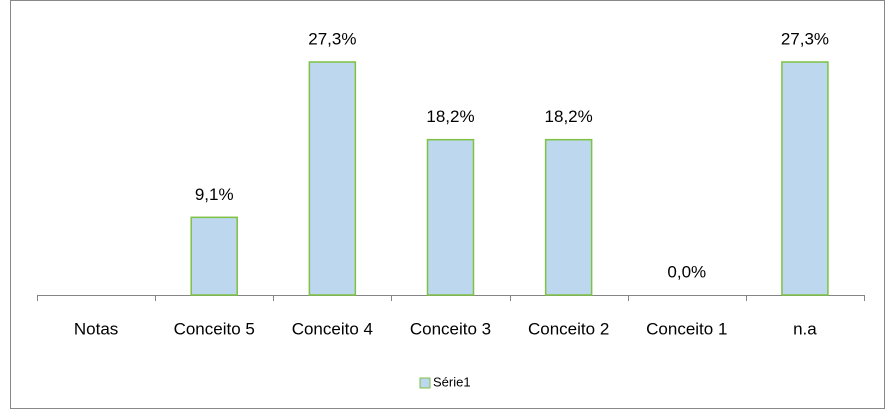  What do you see at coordinates (450, 328) in the screenshot?
I see `x-tick-label: Conceito 3` at bounding box center [450, 328].